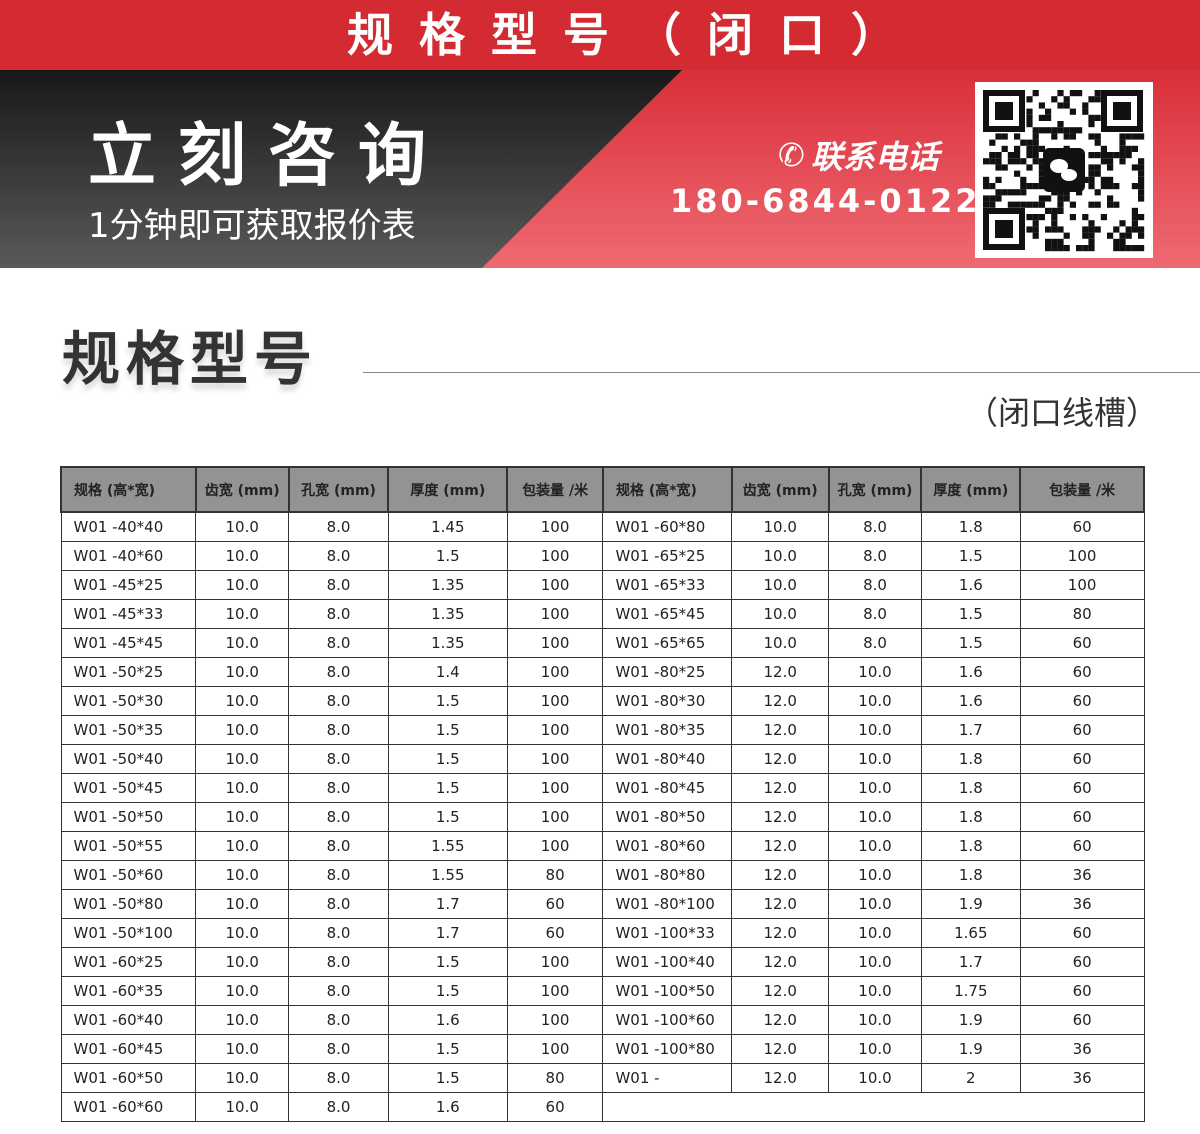  Describe the element at coordinates (791, 155) in the screenshot. I see `phone-icon: ✆` at that location.